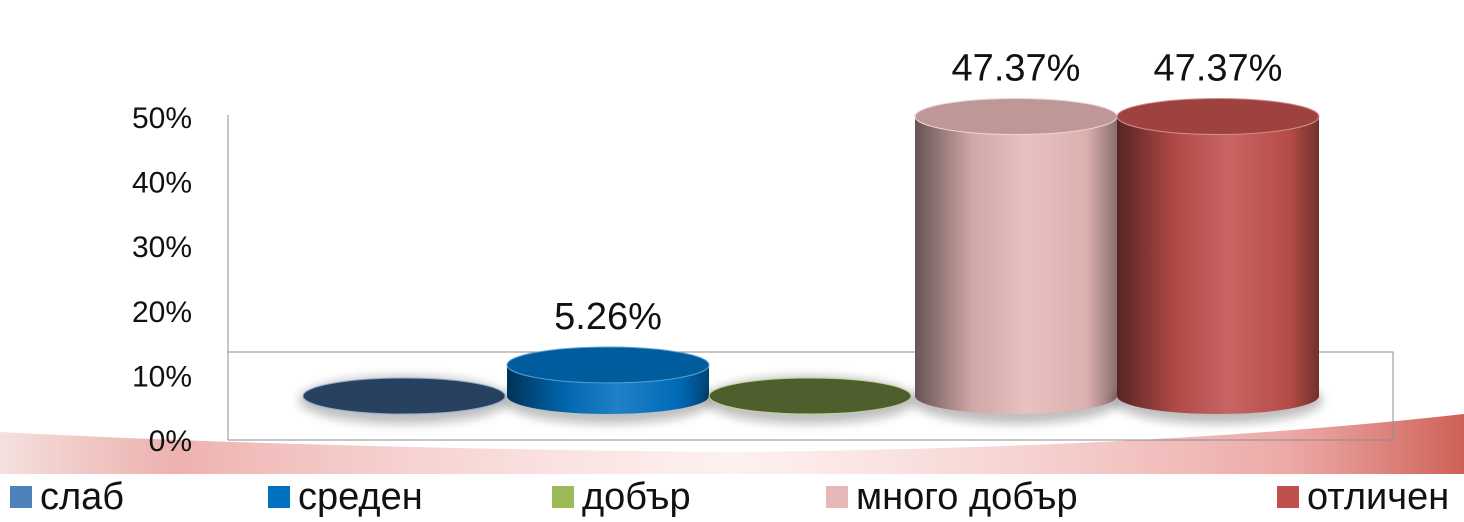 The image size is (1464, 522). I want to click on legend-item: много добър, so click(952, 497).